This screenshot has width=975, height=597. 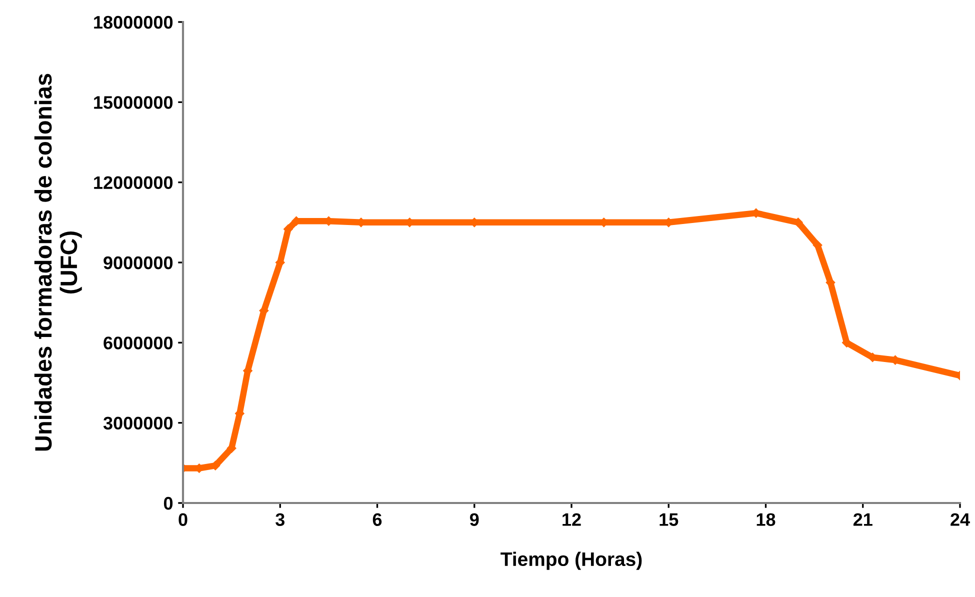 I want to click on x-tick-label: 21, so click(x=862, y=519).